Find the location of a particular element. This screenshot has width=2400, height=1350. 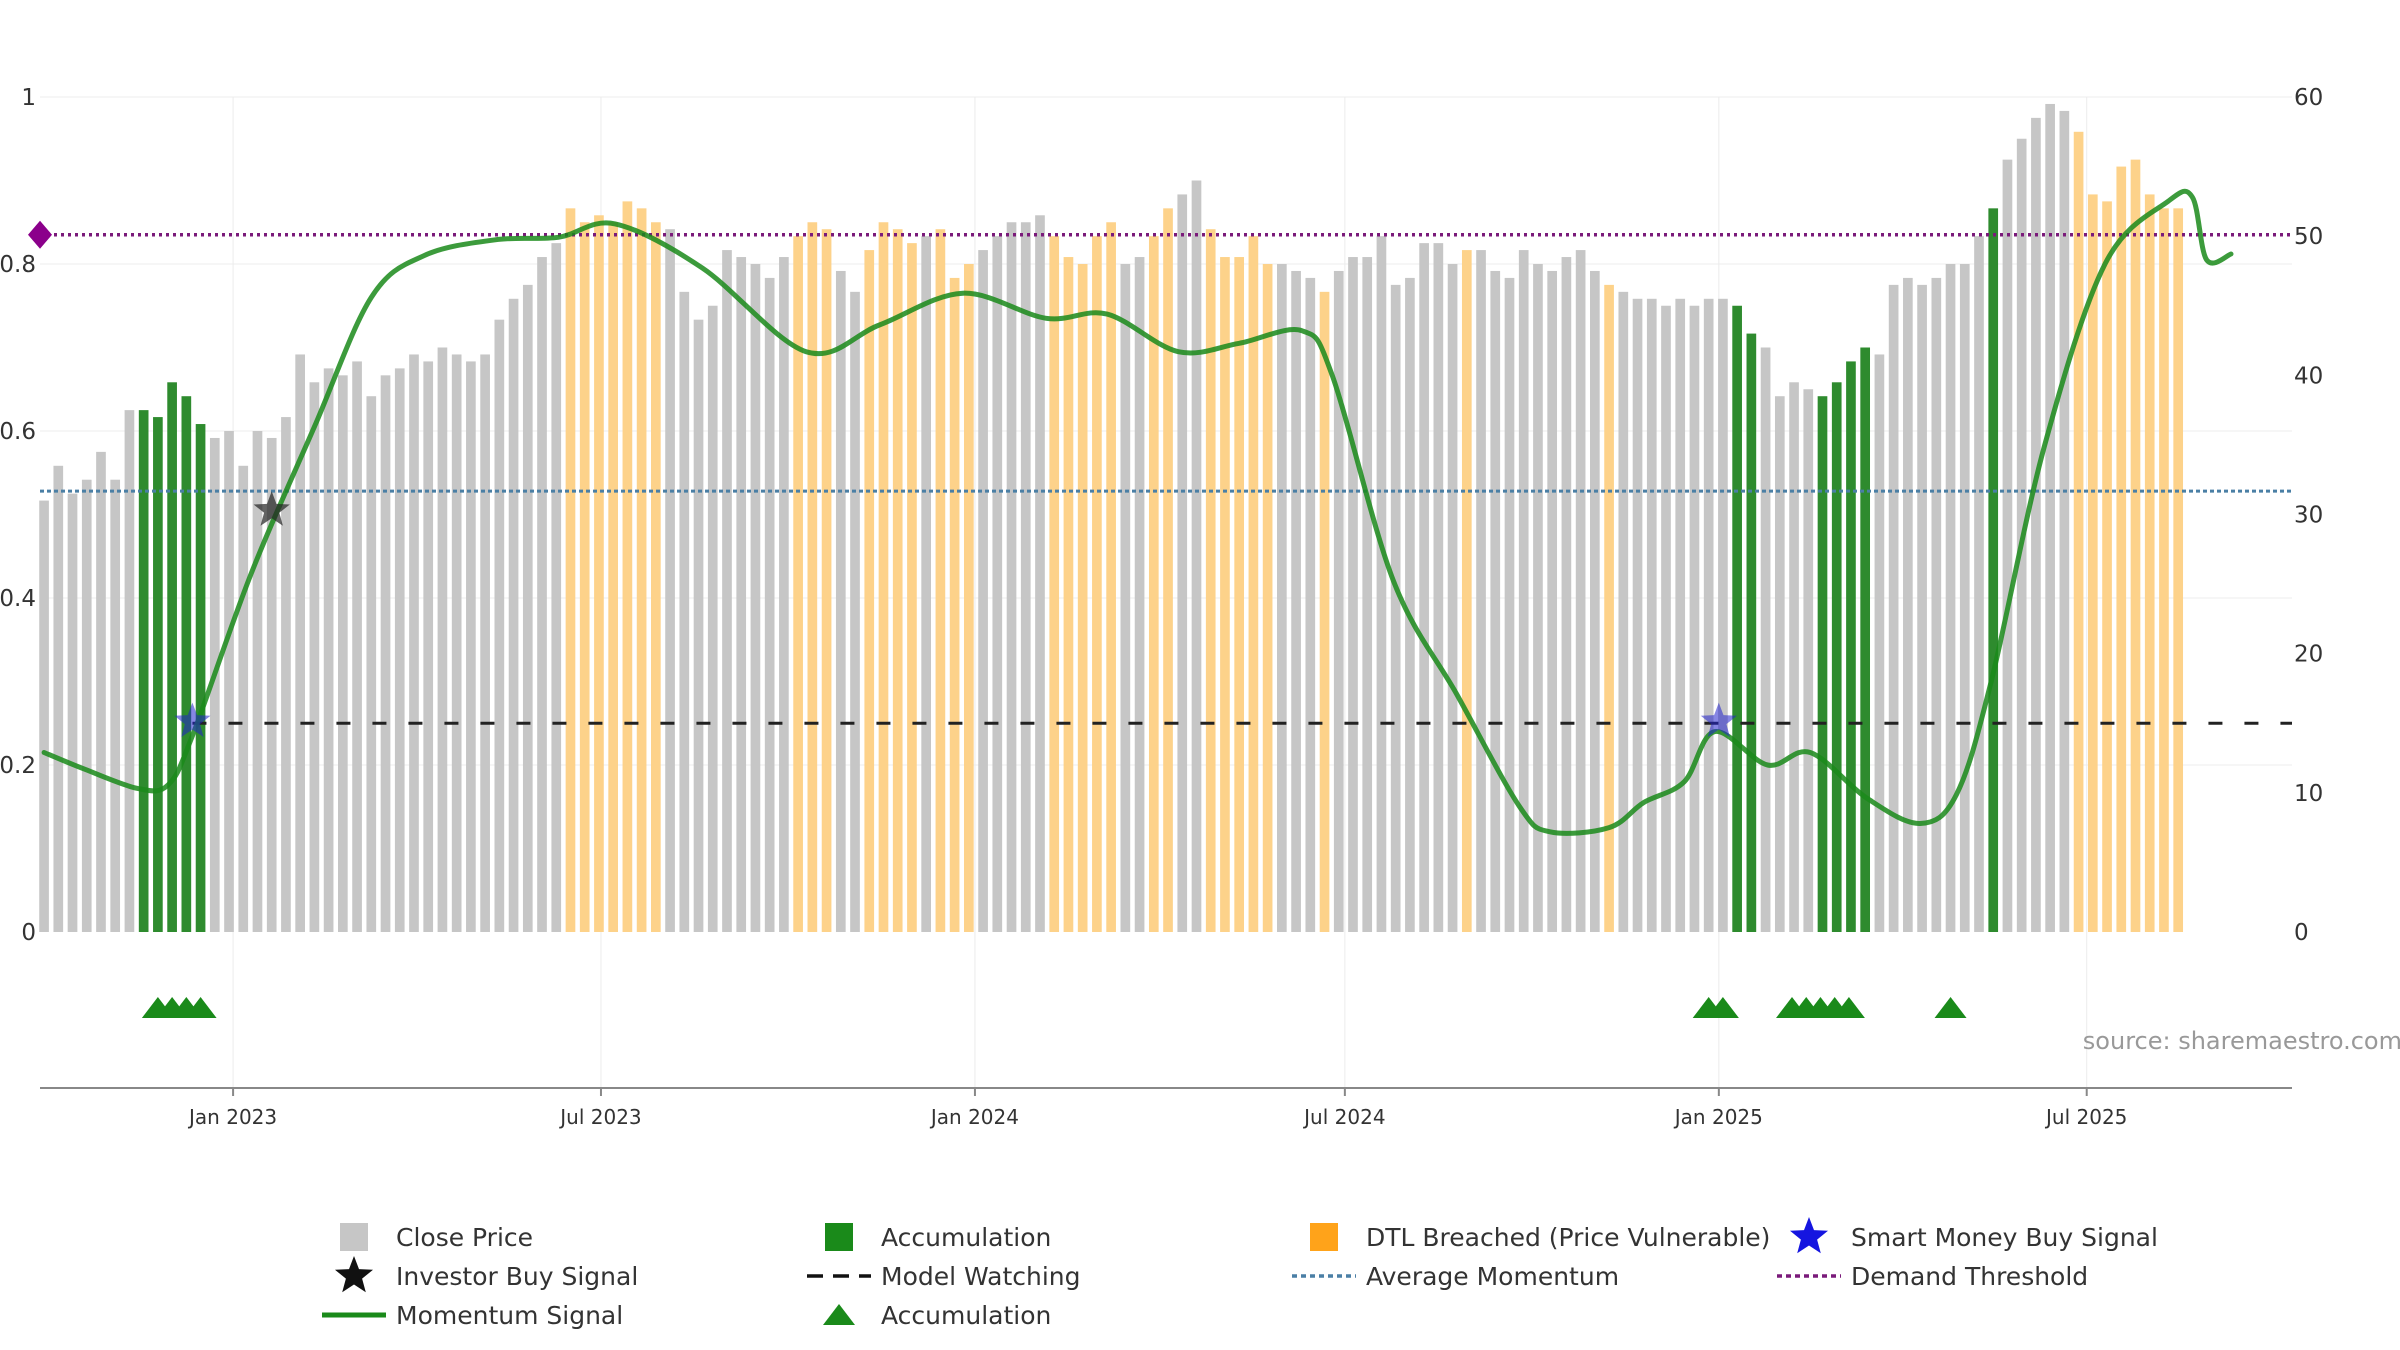

legend-label: Average Momentum is located at coordinates (1492, 1276).